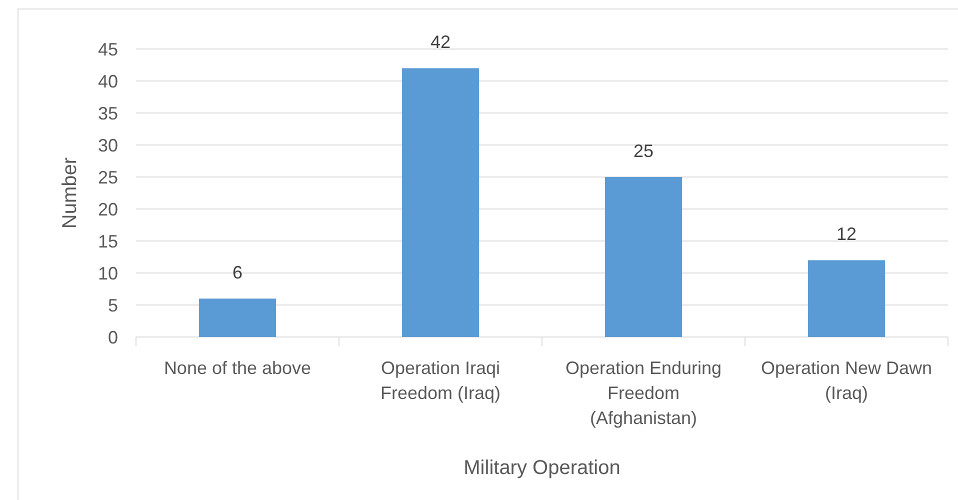 The width and height of the screenshot is (958, 500). What do you see at coordinates (440, 42) in the screenshot?
I see `data-label: 42` at bounding box center [440, 42].